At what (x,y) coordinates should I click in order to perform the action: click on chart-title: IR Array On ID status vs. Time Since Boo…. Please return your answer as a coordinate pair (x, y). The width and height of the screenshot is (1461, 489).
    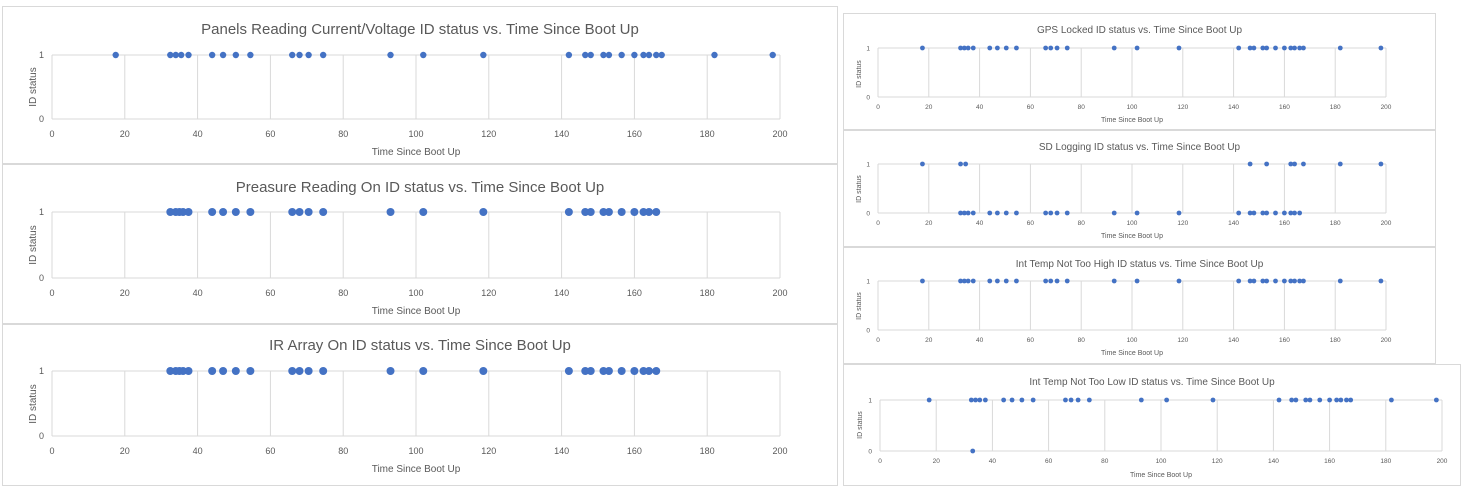
    Looking at the image, I should click on (420, 345).